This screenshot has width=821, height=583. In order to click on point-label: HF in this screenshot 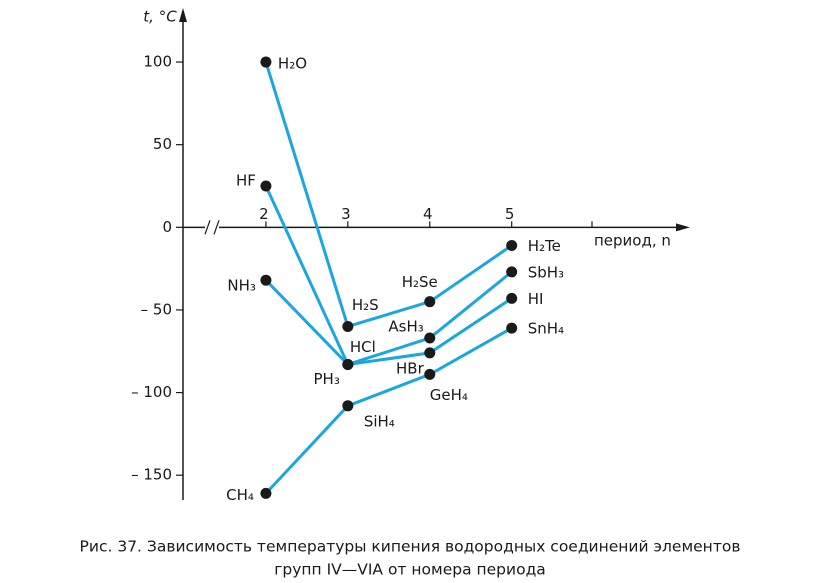, I will do `click(246, 181)`.